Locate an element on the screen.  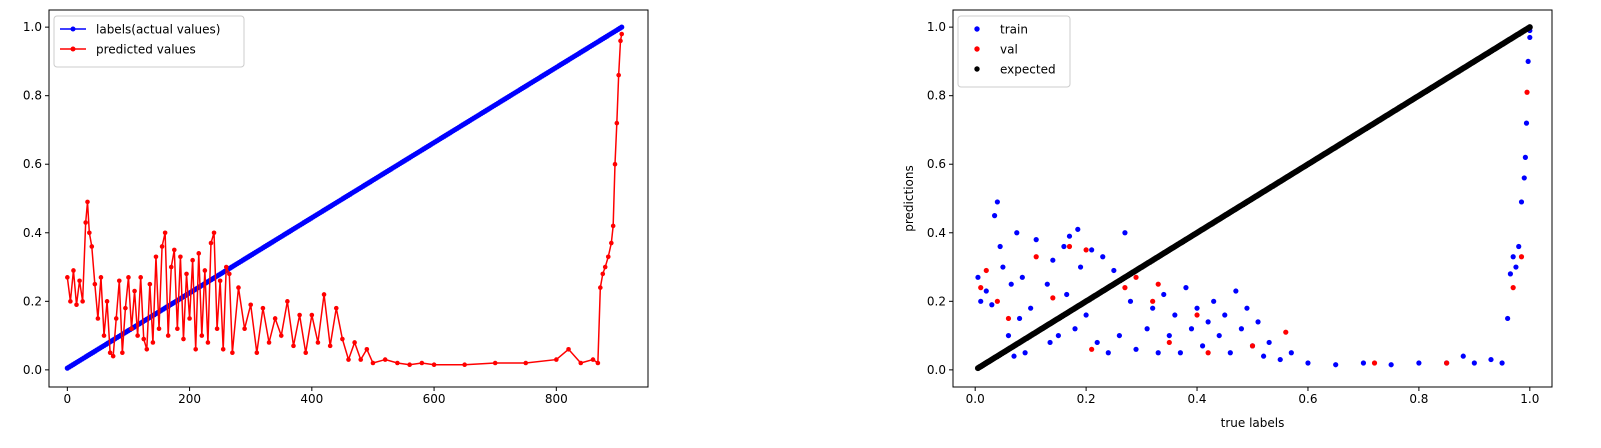
legend-label: train is located at coordinates (1014, 30).